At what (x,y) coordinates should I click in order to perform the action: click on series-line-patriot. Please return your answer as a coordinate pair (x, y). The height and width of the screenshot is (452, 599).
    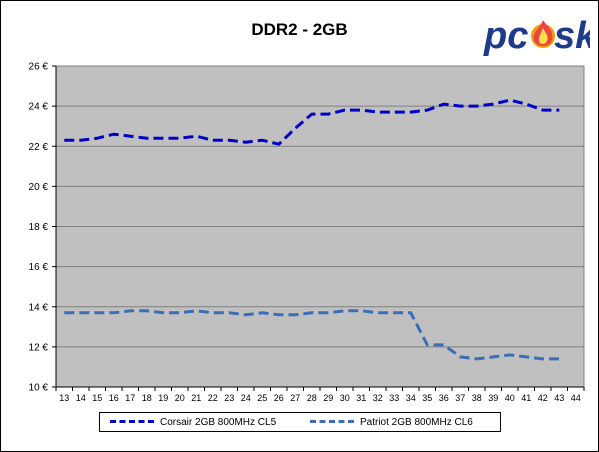
    Looking at the image, I should click on (312, 335).